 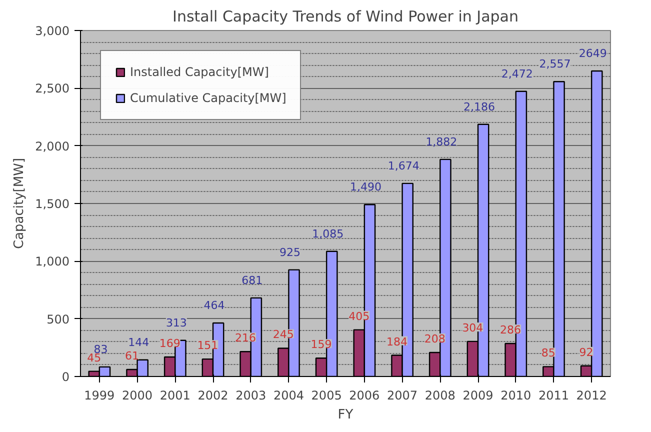 I want to click on legend-label: Installed Capacity[MW], so click(x=199, y=72).